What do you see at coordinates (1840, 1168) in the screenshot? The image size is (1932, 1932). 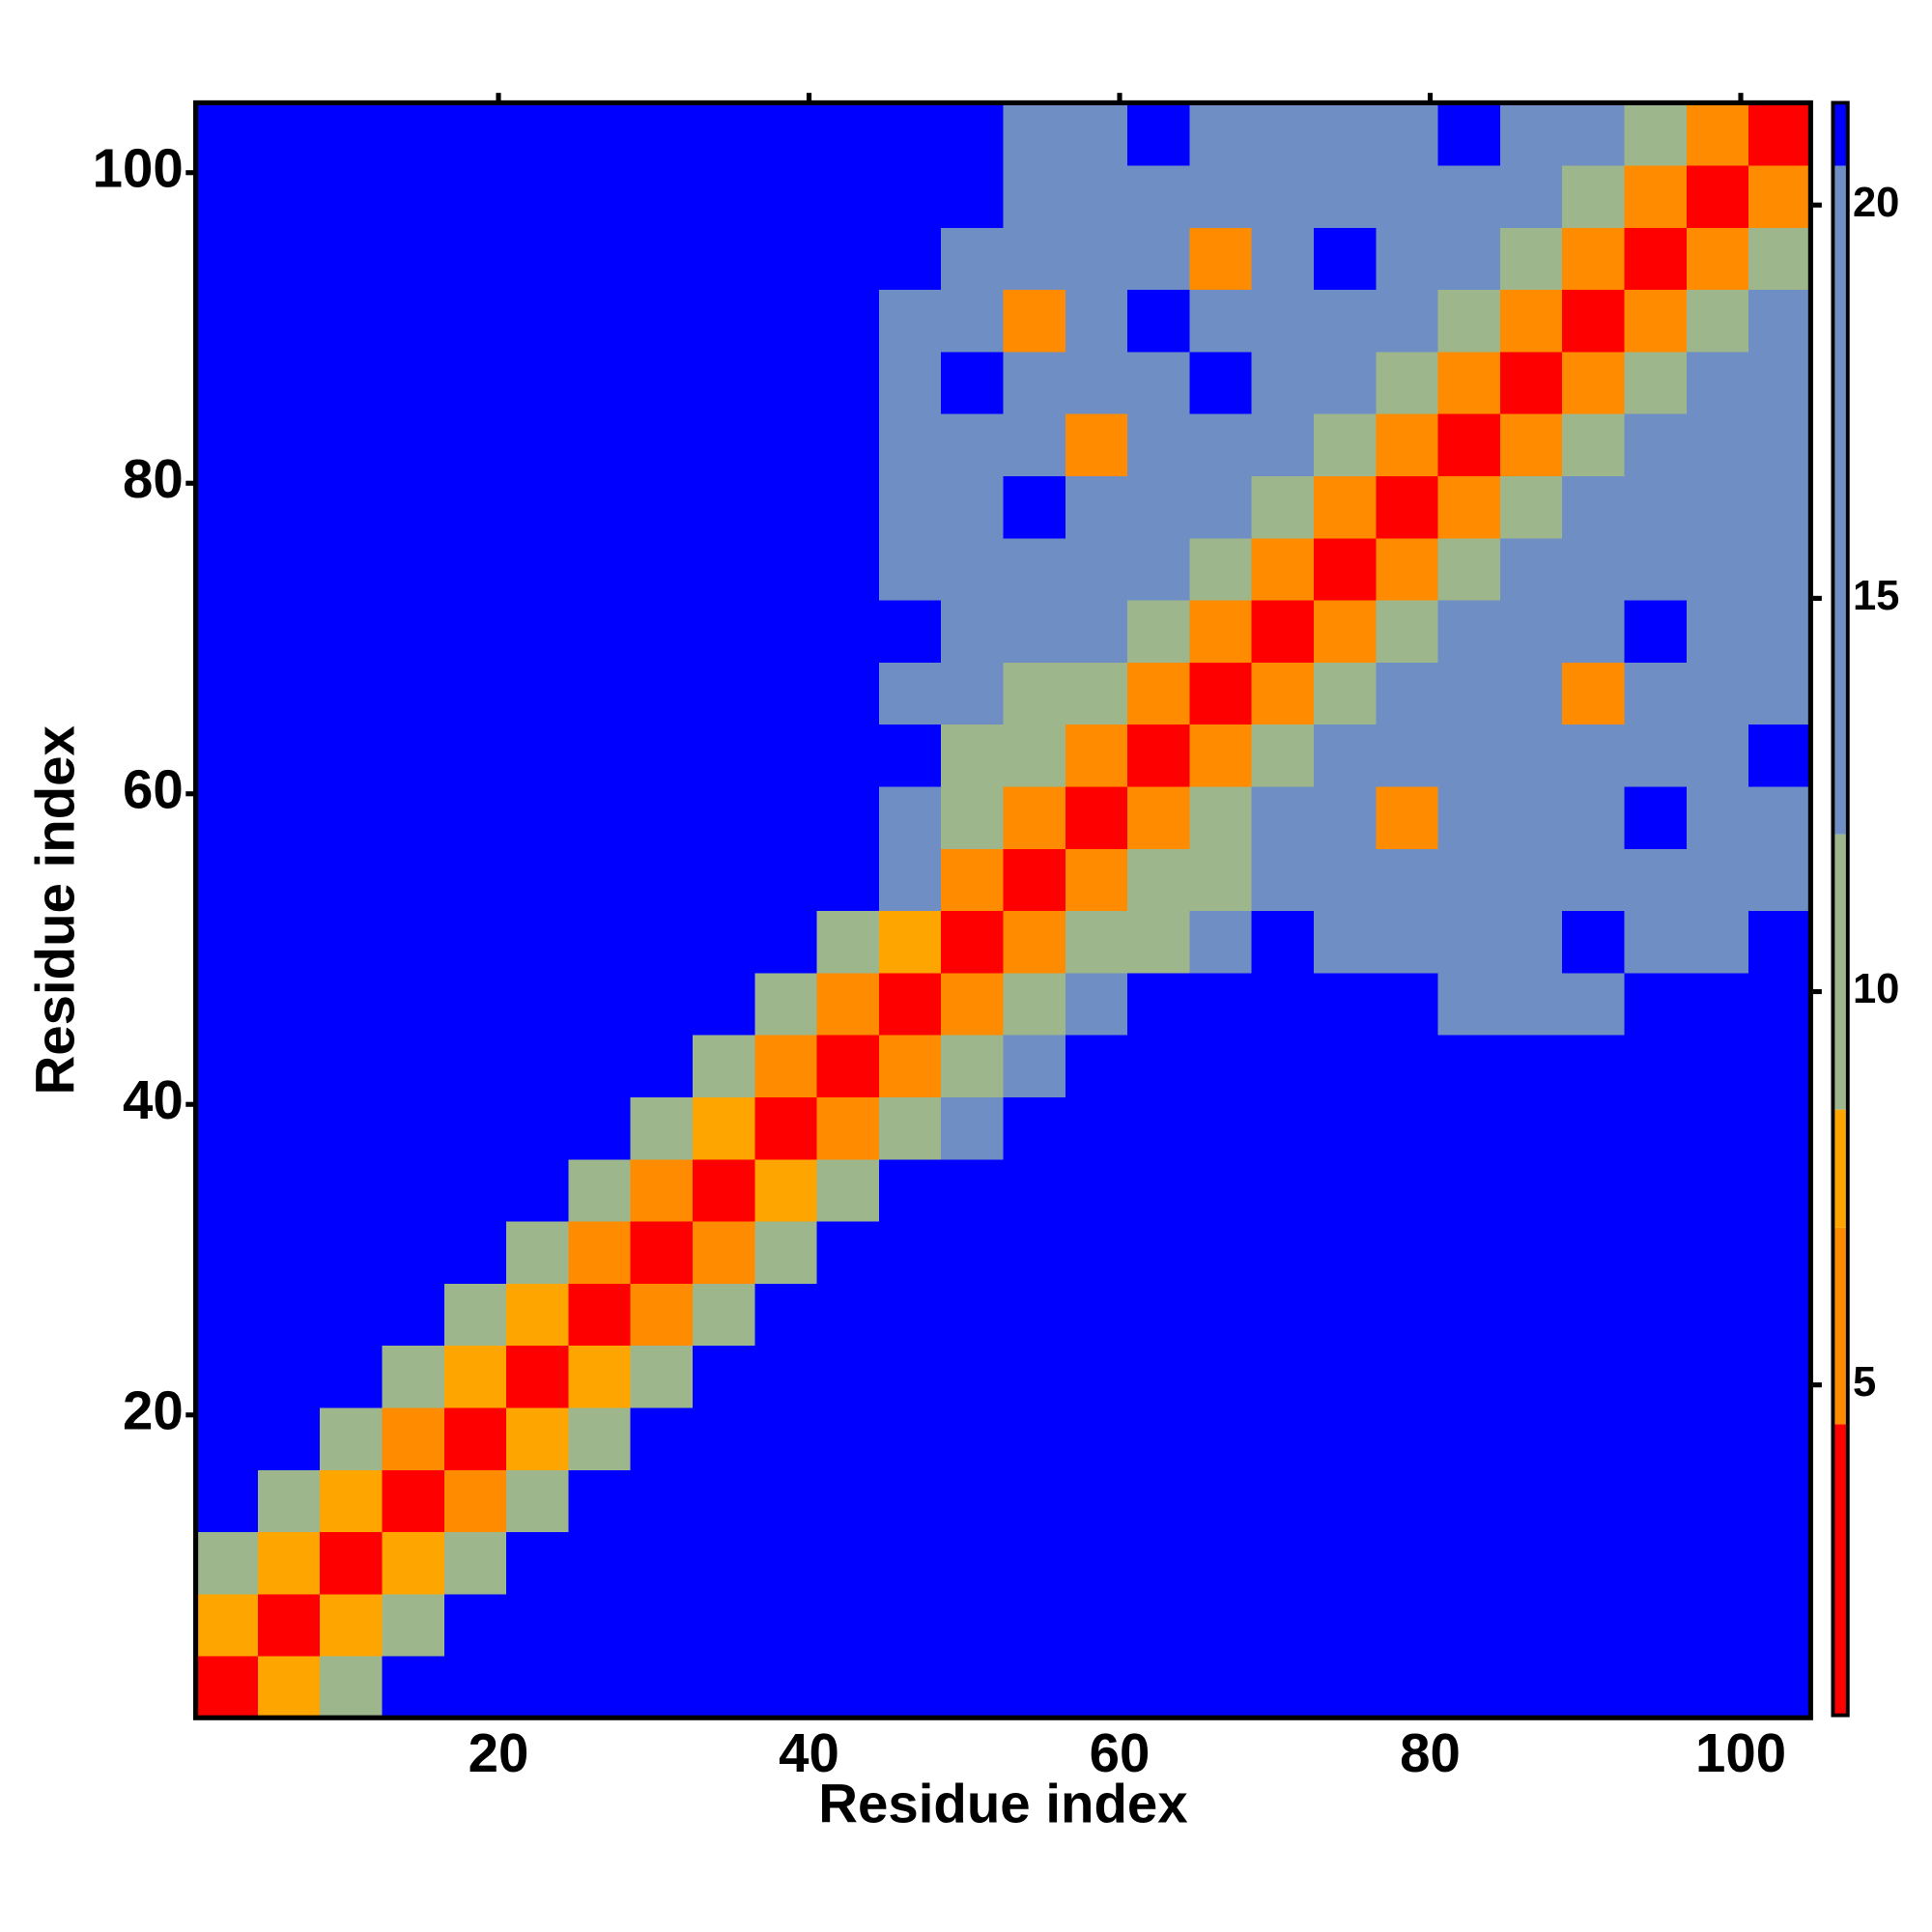 I see `colorbar-segment` at bounding box center [1840, 1168].